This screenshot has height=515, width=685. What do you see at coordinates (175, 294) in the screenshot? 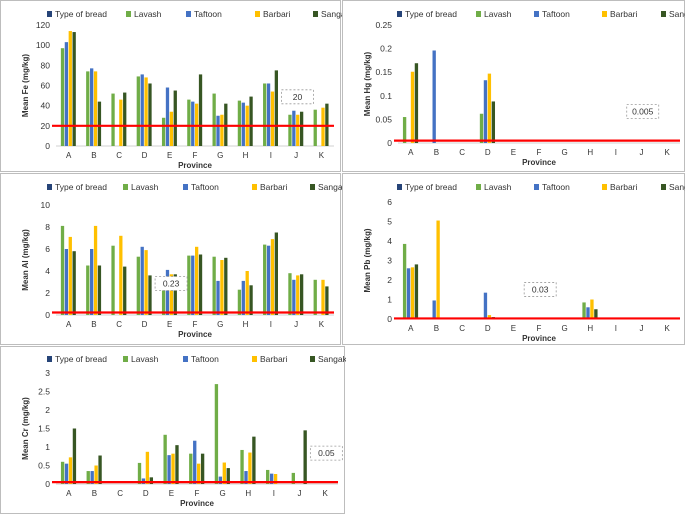
I see `bar-sangak-E` at bounding box center [175, 294].